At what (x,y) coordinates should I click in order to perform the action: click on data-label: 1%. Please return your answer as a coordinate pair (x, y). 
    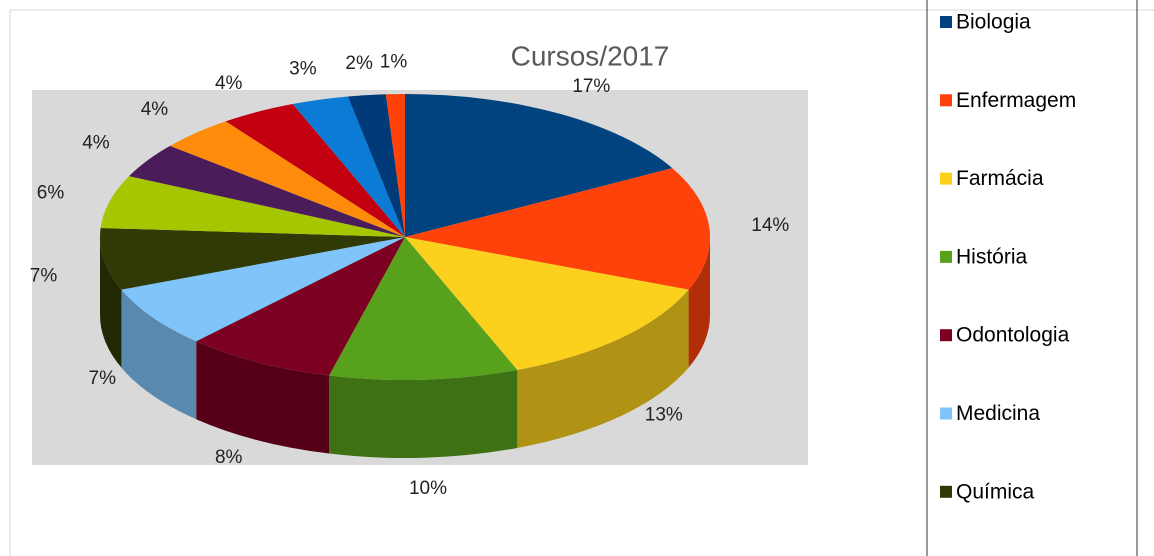
    Looking at the image, I should click on (394, 62).